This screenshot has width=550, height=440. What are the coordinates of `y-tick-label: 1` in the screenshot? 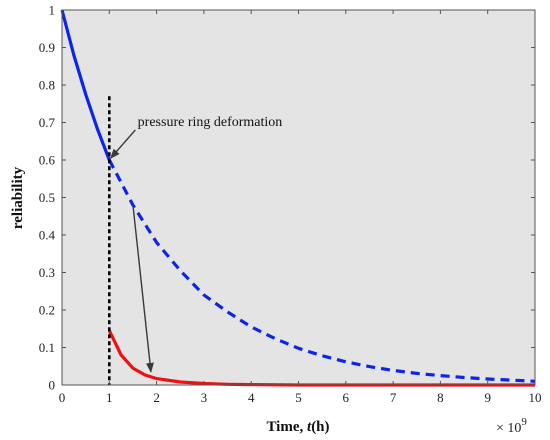 It's located at (52, 10).